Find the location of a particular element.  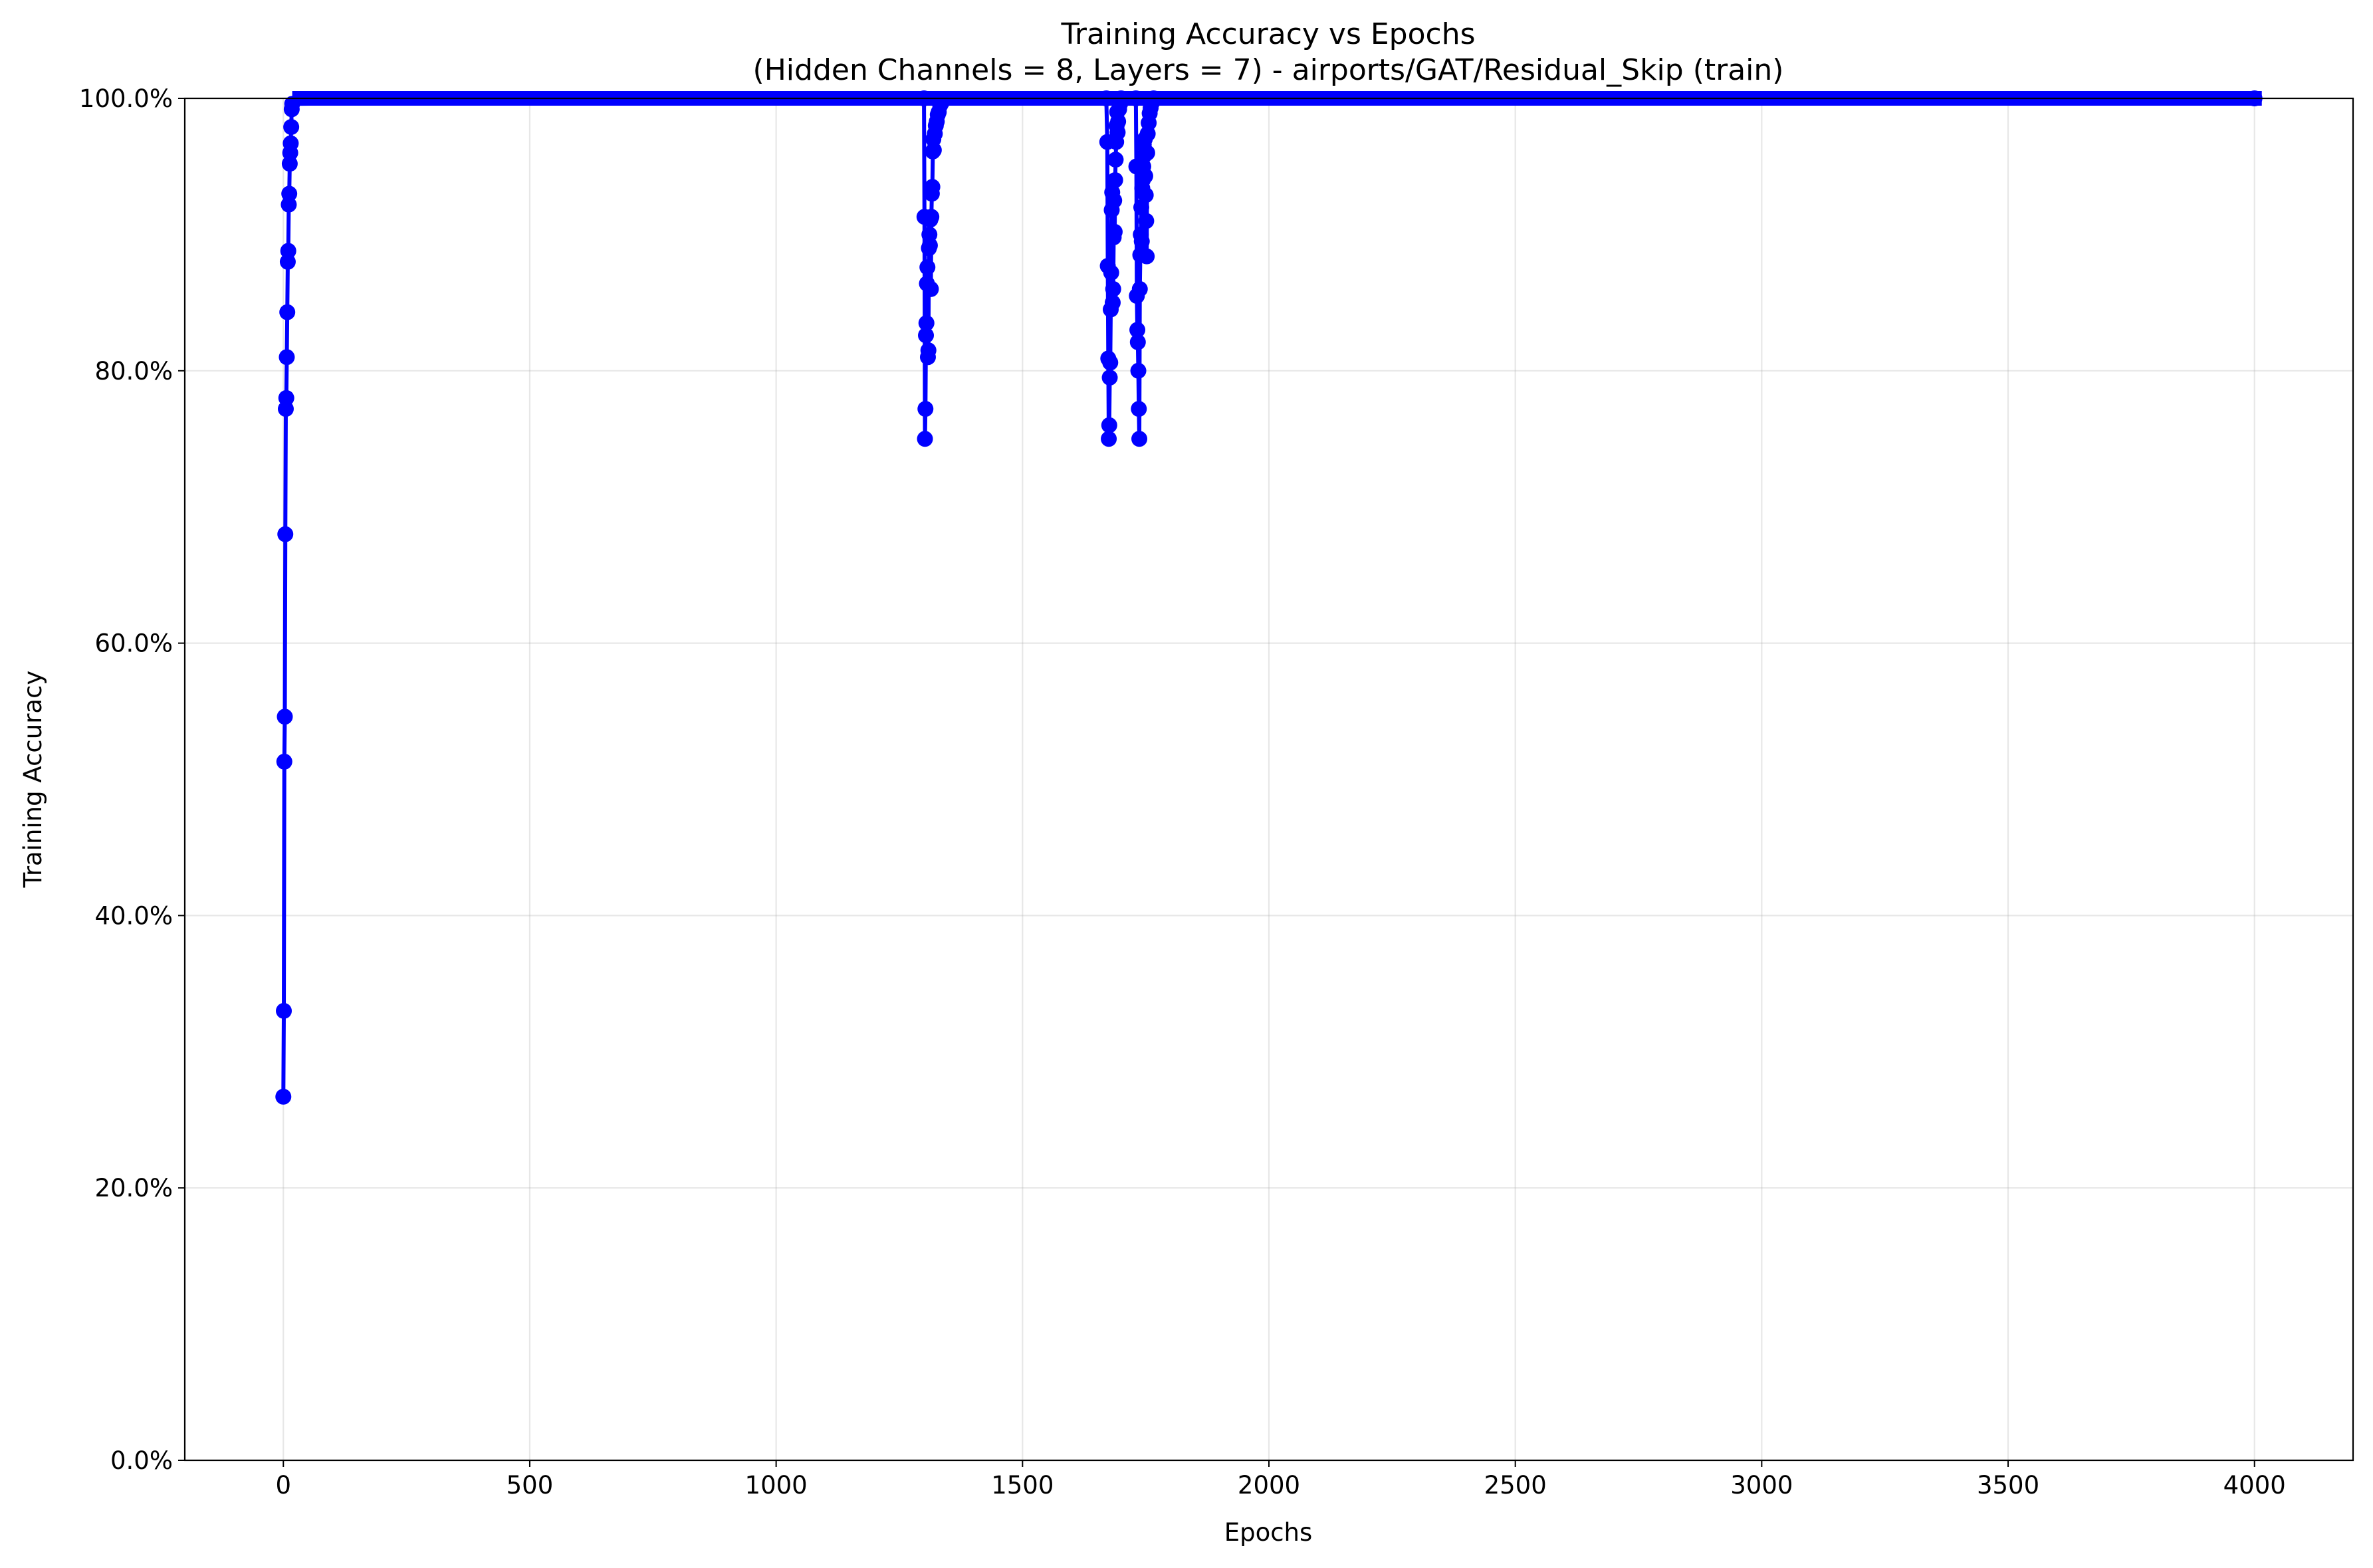

y-tick-label: 100.0% is located at coordinates (126, 98).